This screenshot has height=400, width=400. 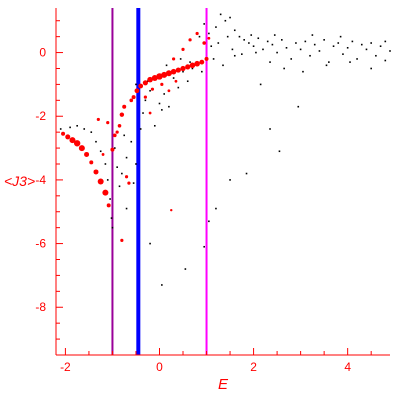 What do you see at coordinates (19, 181) in the screenshot?
I see `y-axis-label: <J3>` at bounding box center [19, 181].